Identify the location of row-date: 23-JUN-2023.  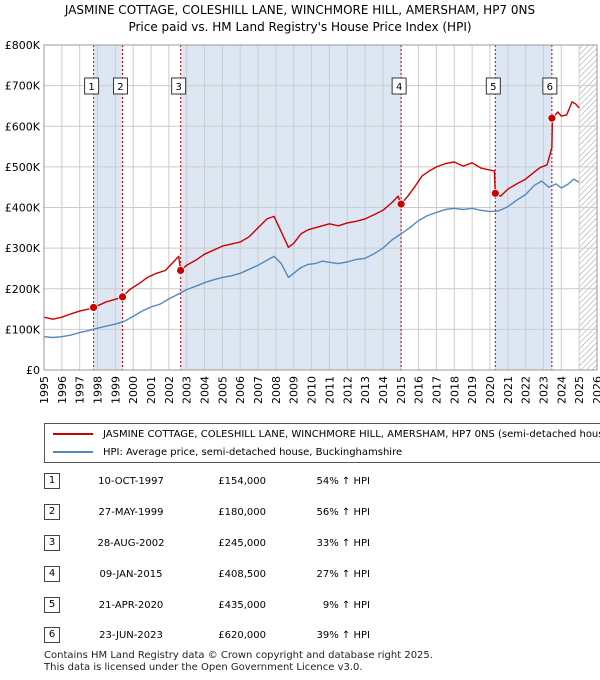
(131, 635).